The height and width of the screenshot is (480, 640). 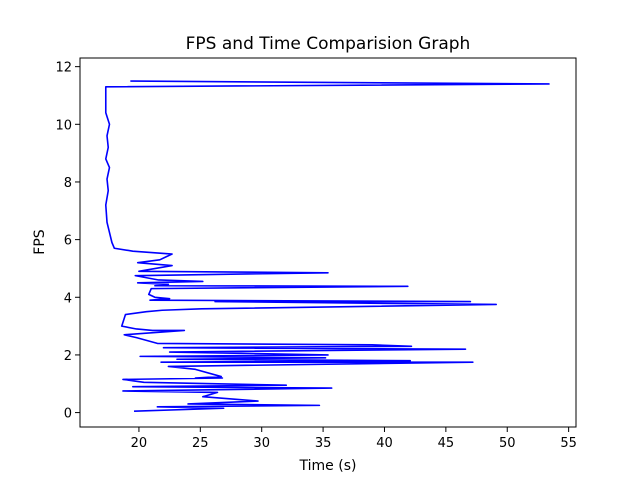 What do you see at coordinates (139, 443) in the screenshot?
I see `x-tick-label: 20` at bounding box center [139, 443].